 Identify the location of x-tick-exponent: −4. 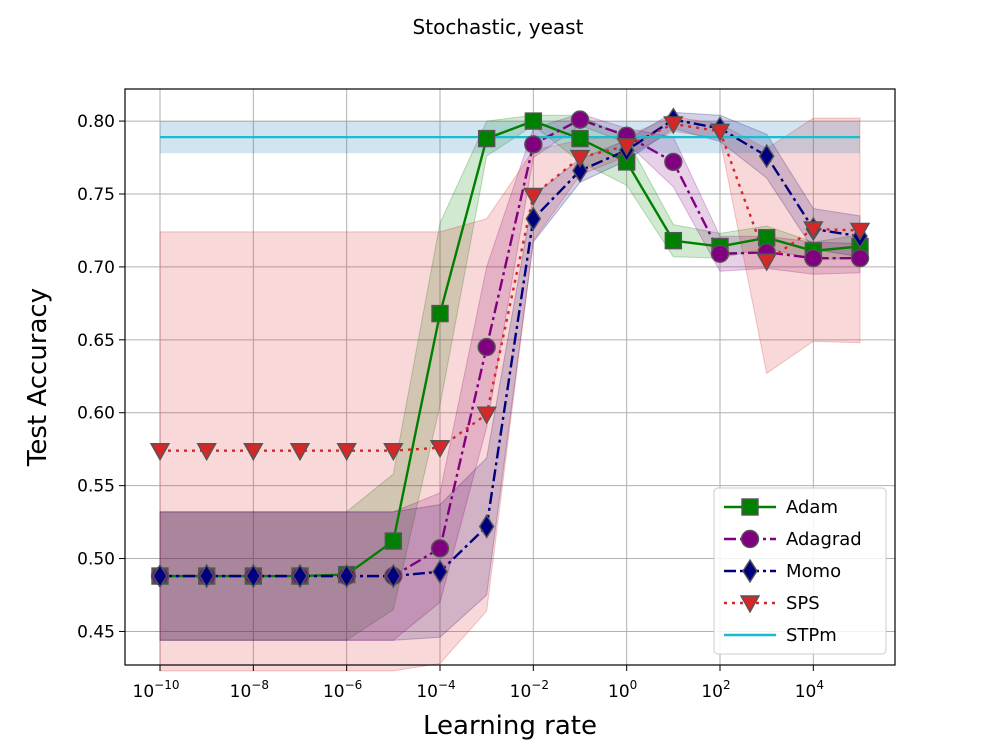
(447, 685).